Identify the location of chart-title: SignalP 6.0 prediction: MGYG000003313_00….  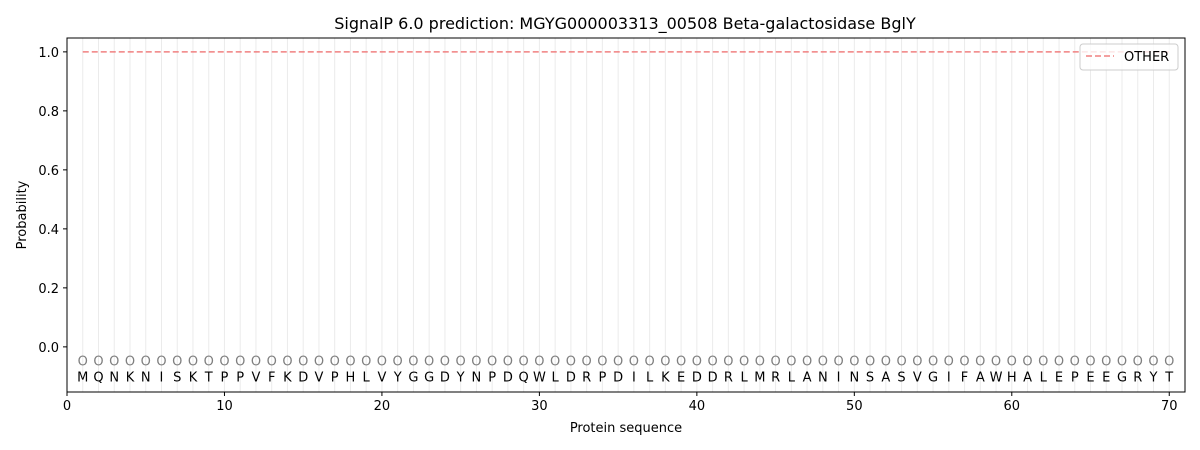
(625, 24).